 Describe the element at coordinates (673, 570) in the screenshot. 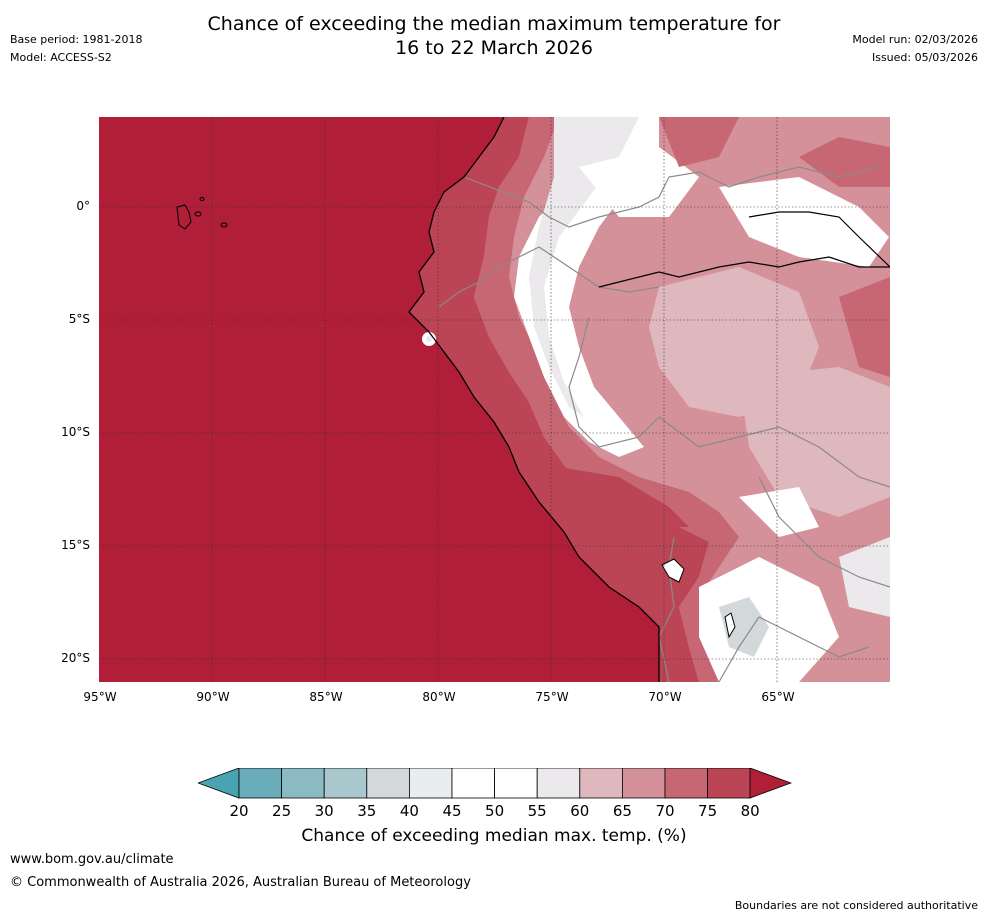

I see `lake-titicaca` at that location.